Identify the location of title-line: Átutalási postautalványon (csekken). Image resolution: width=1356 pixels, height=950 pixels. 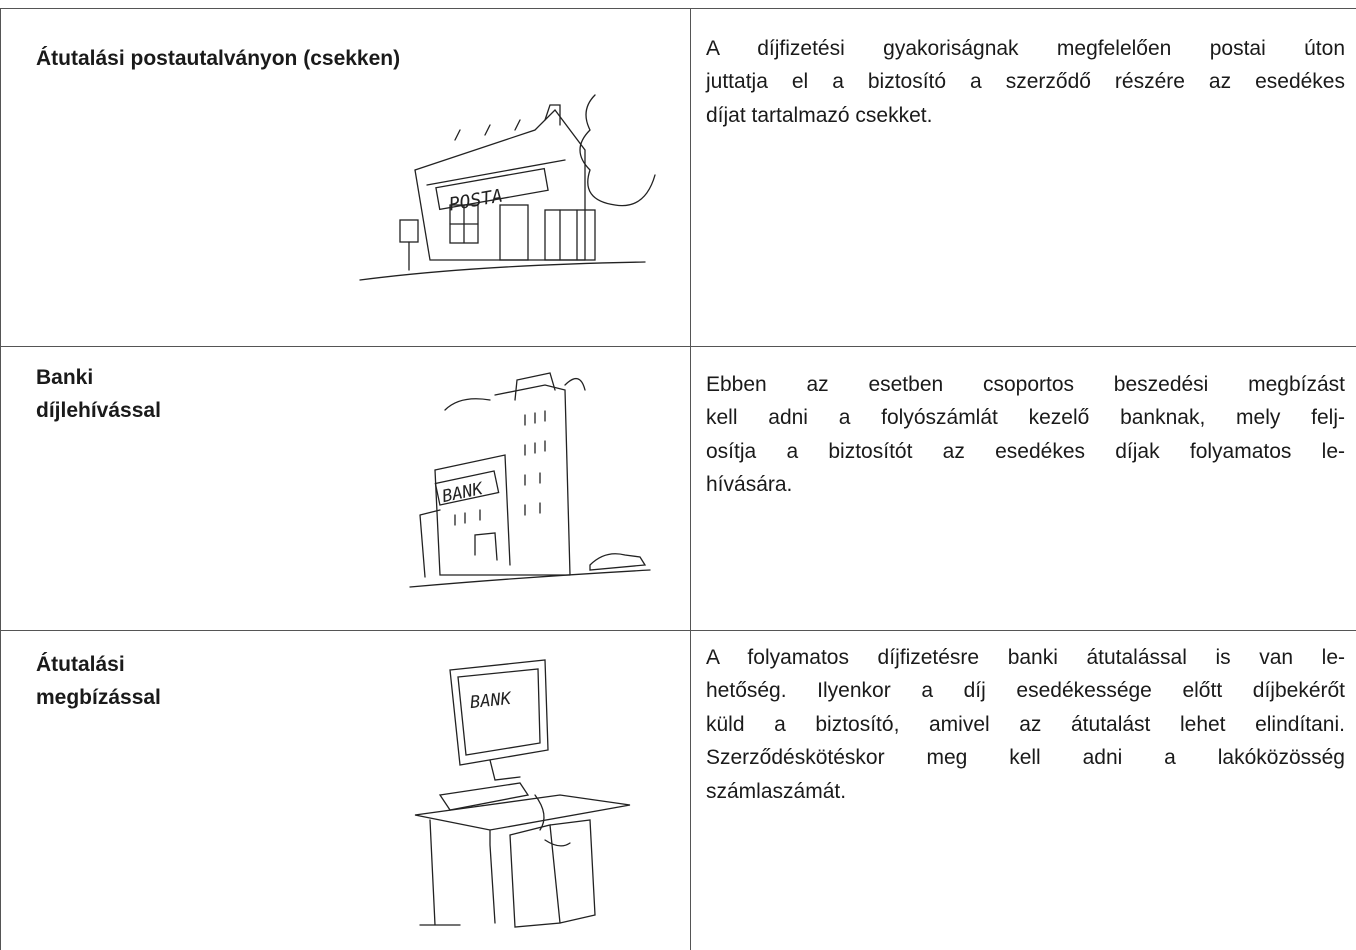
(218, 58).